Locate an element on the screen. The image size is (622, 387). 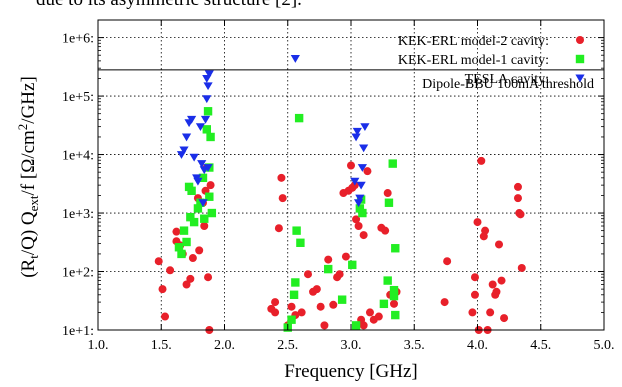
y-tick-label: 1e+2: is located at coordinates (78, 273).